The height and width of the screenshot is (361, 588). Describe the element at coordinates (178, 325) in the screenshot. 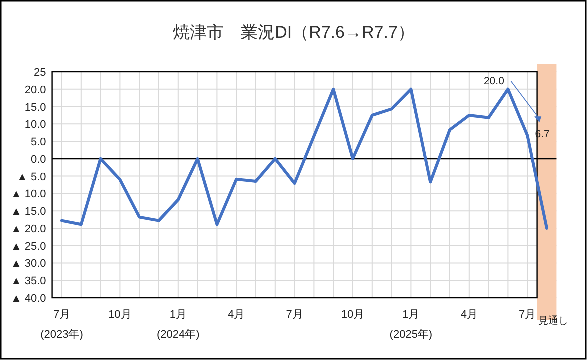

I see `x-tick-label: 1月 (2024年)` at that location.